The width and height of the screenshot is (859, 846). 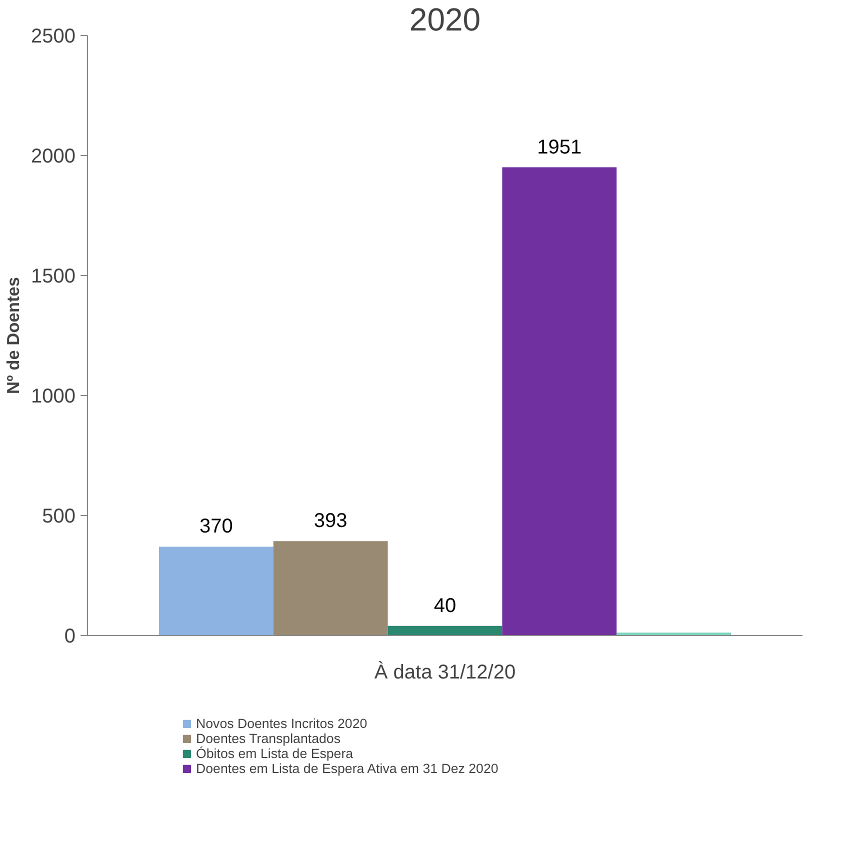 I want to click on y-tick-label: 500, so click(x=59, y=517).